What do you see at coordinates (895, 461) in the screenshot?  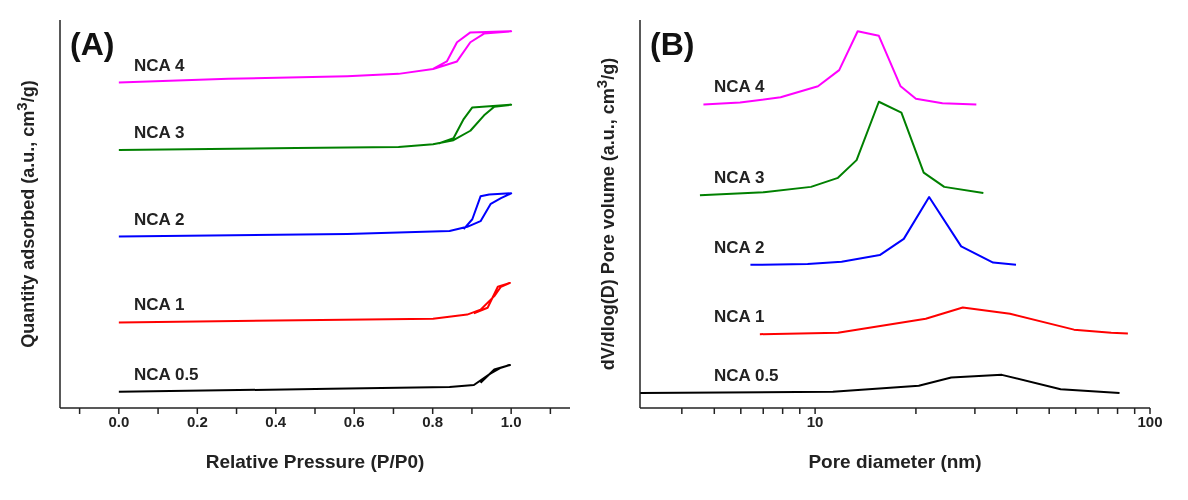 I see `x-axis-title: Pore diameter (nm)` at bounding box center [895, 461].